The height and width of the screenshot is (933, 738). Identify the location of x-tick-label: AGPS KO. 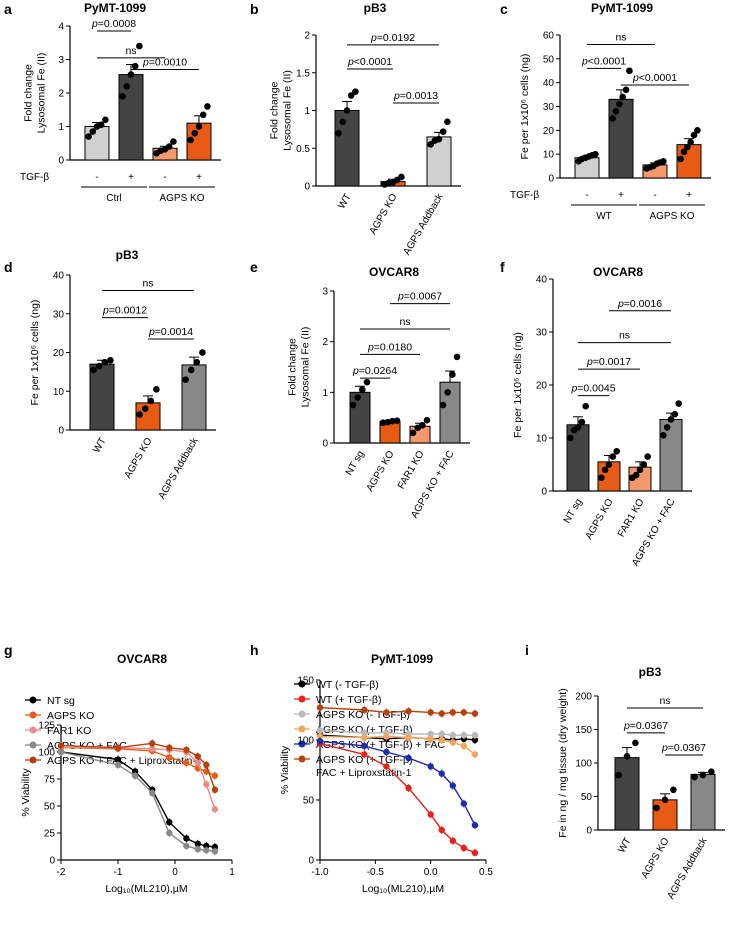
(656, 858).